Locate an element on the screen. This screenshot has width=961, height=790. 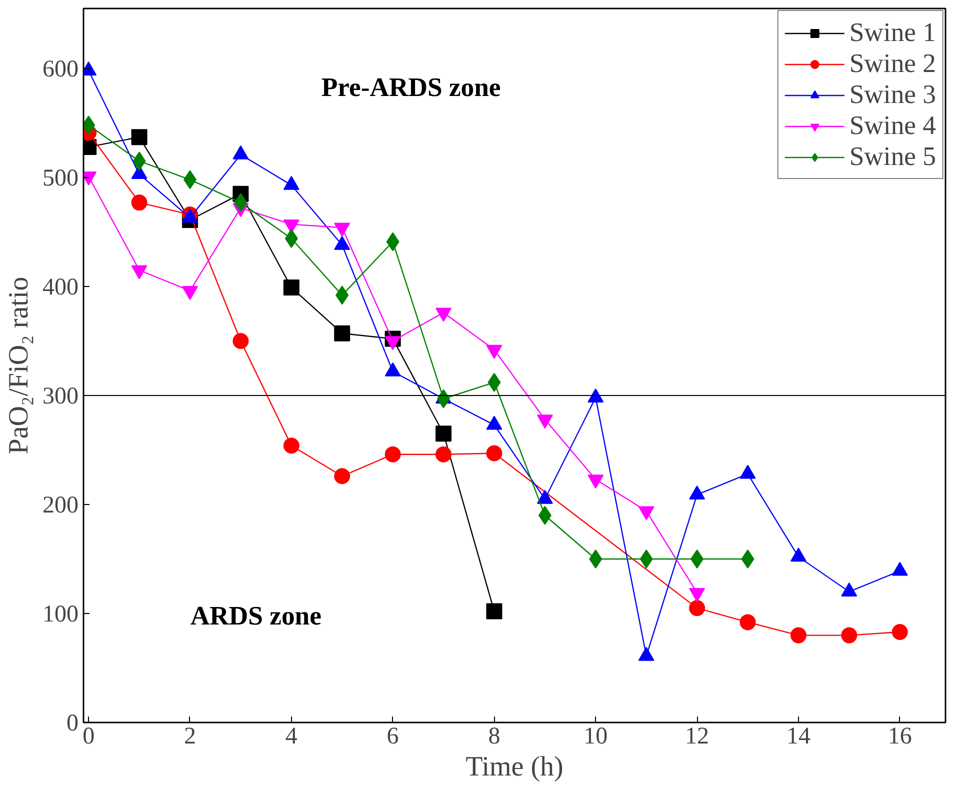
y-tick-label: 400 is located at coordinates (60, 287).